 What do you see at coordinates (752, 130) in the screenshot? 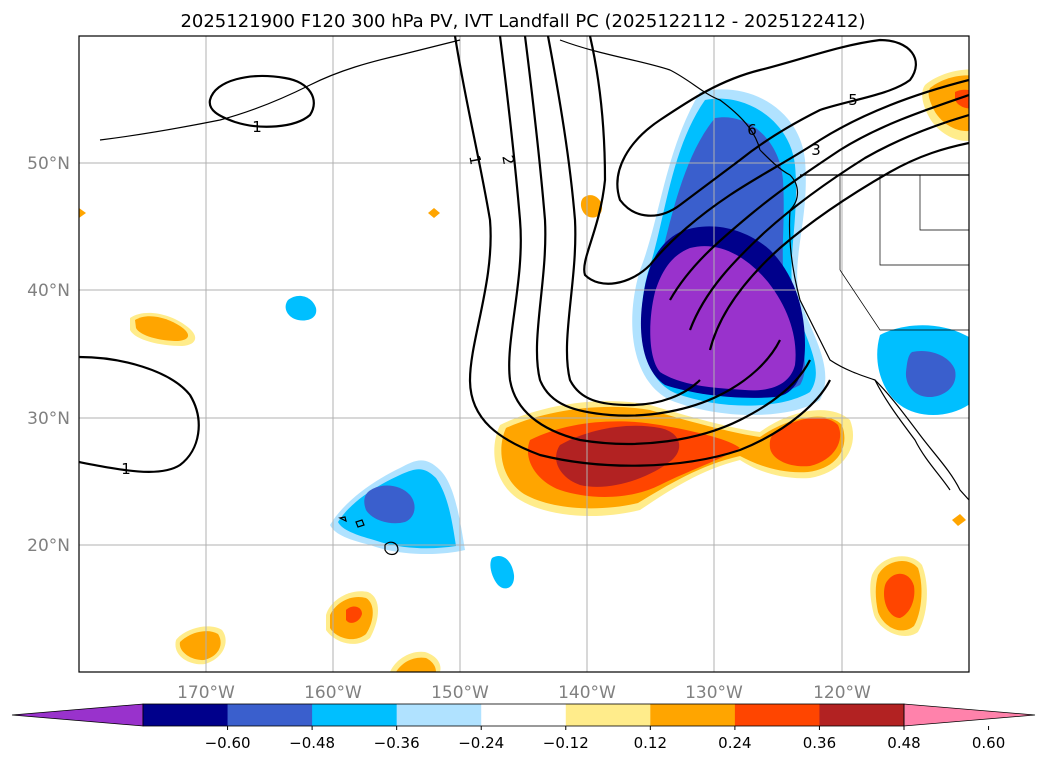
I see `contour-label-6: 6` at bounding box center [752, 130].